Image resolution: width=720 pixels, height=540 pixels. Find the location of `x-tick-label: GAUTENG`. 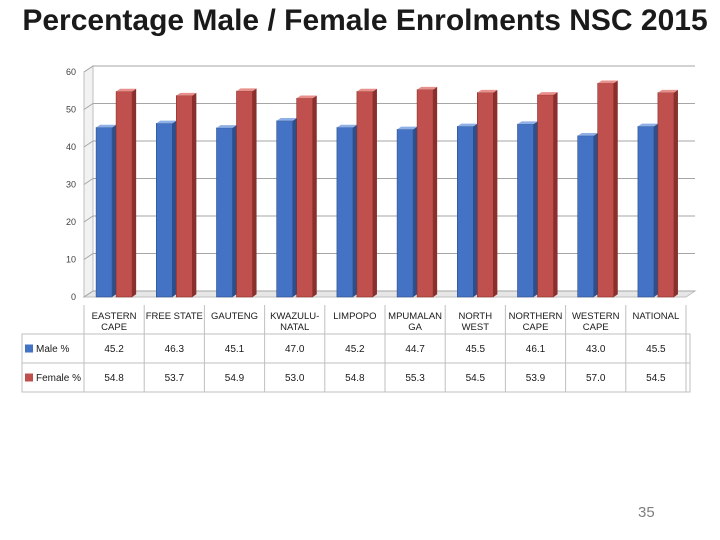

x-tick-label: GAUTENG is located at coordinates (234, 316).